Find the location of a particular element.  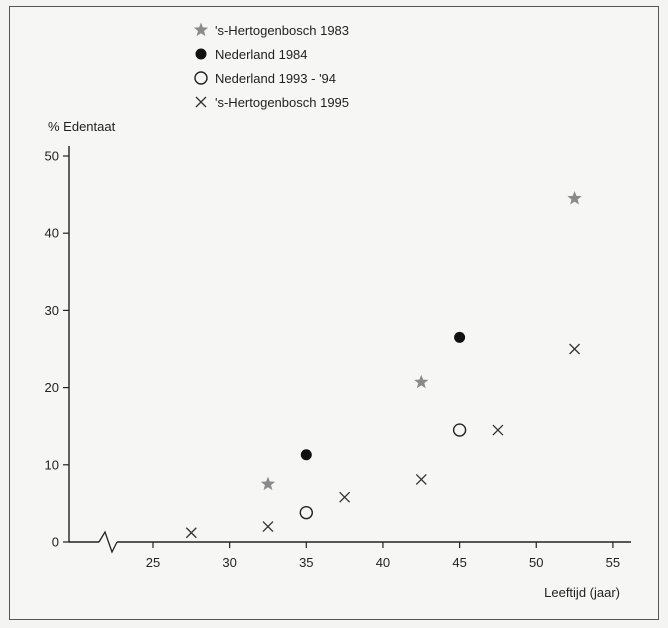

y-tick-label: 50 is located at coordinates (52, 156).